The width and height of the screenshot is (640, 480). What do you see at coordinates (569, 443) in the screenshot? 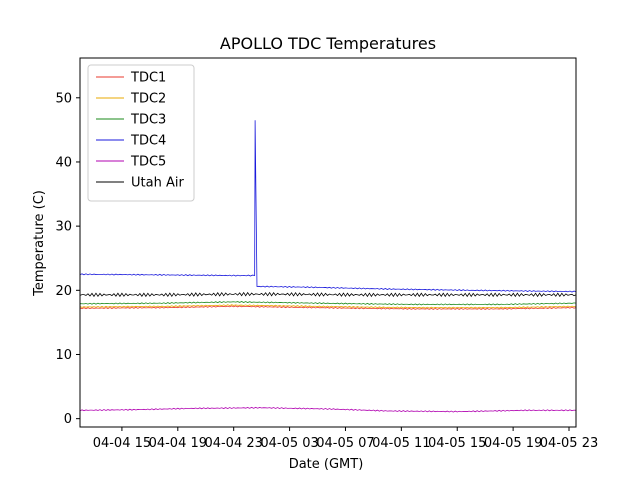
I see `x-tick-label: 04-05 23` at bounding box center [569, 443].